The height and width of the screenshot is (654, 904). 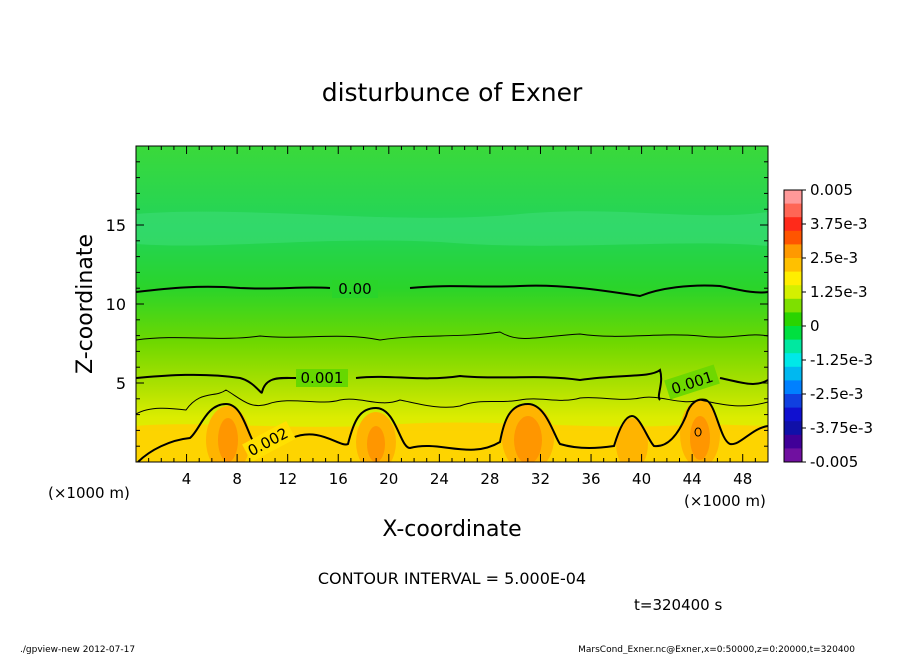 What do you see at coordinates (85, 304) in the screenshot?
I see `y-axis-label: Z-coordinate` at bounding box center [85, 304].